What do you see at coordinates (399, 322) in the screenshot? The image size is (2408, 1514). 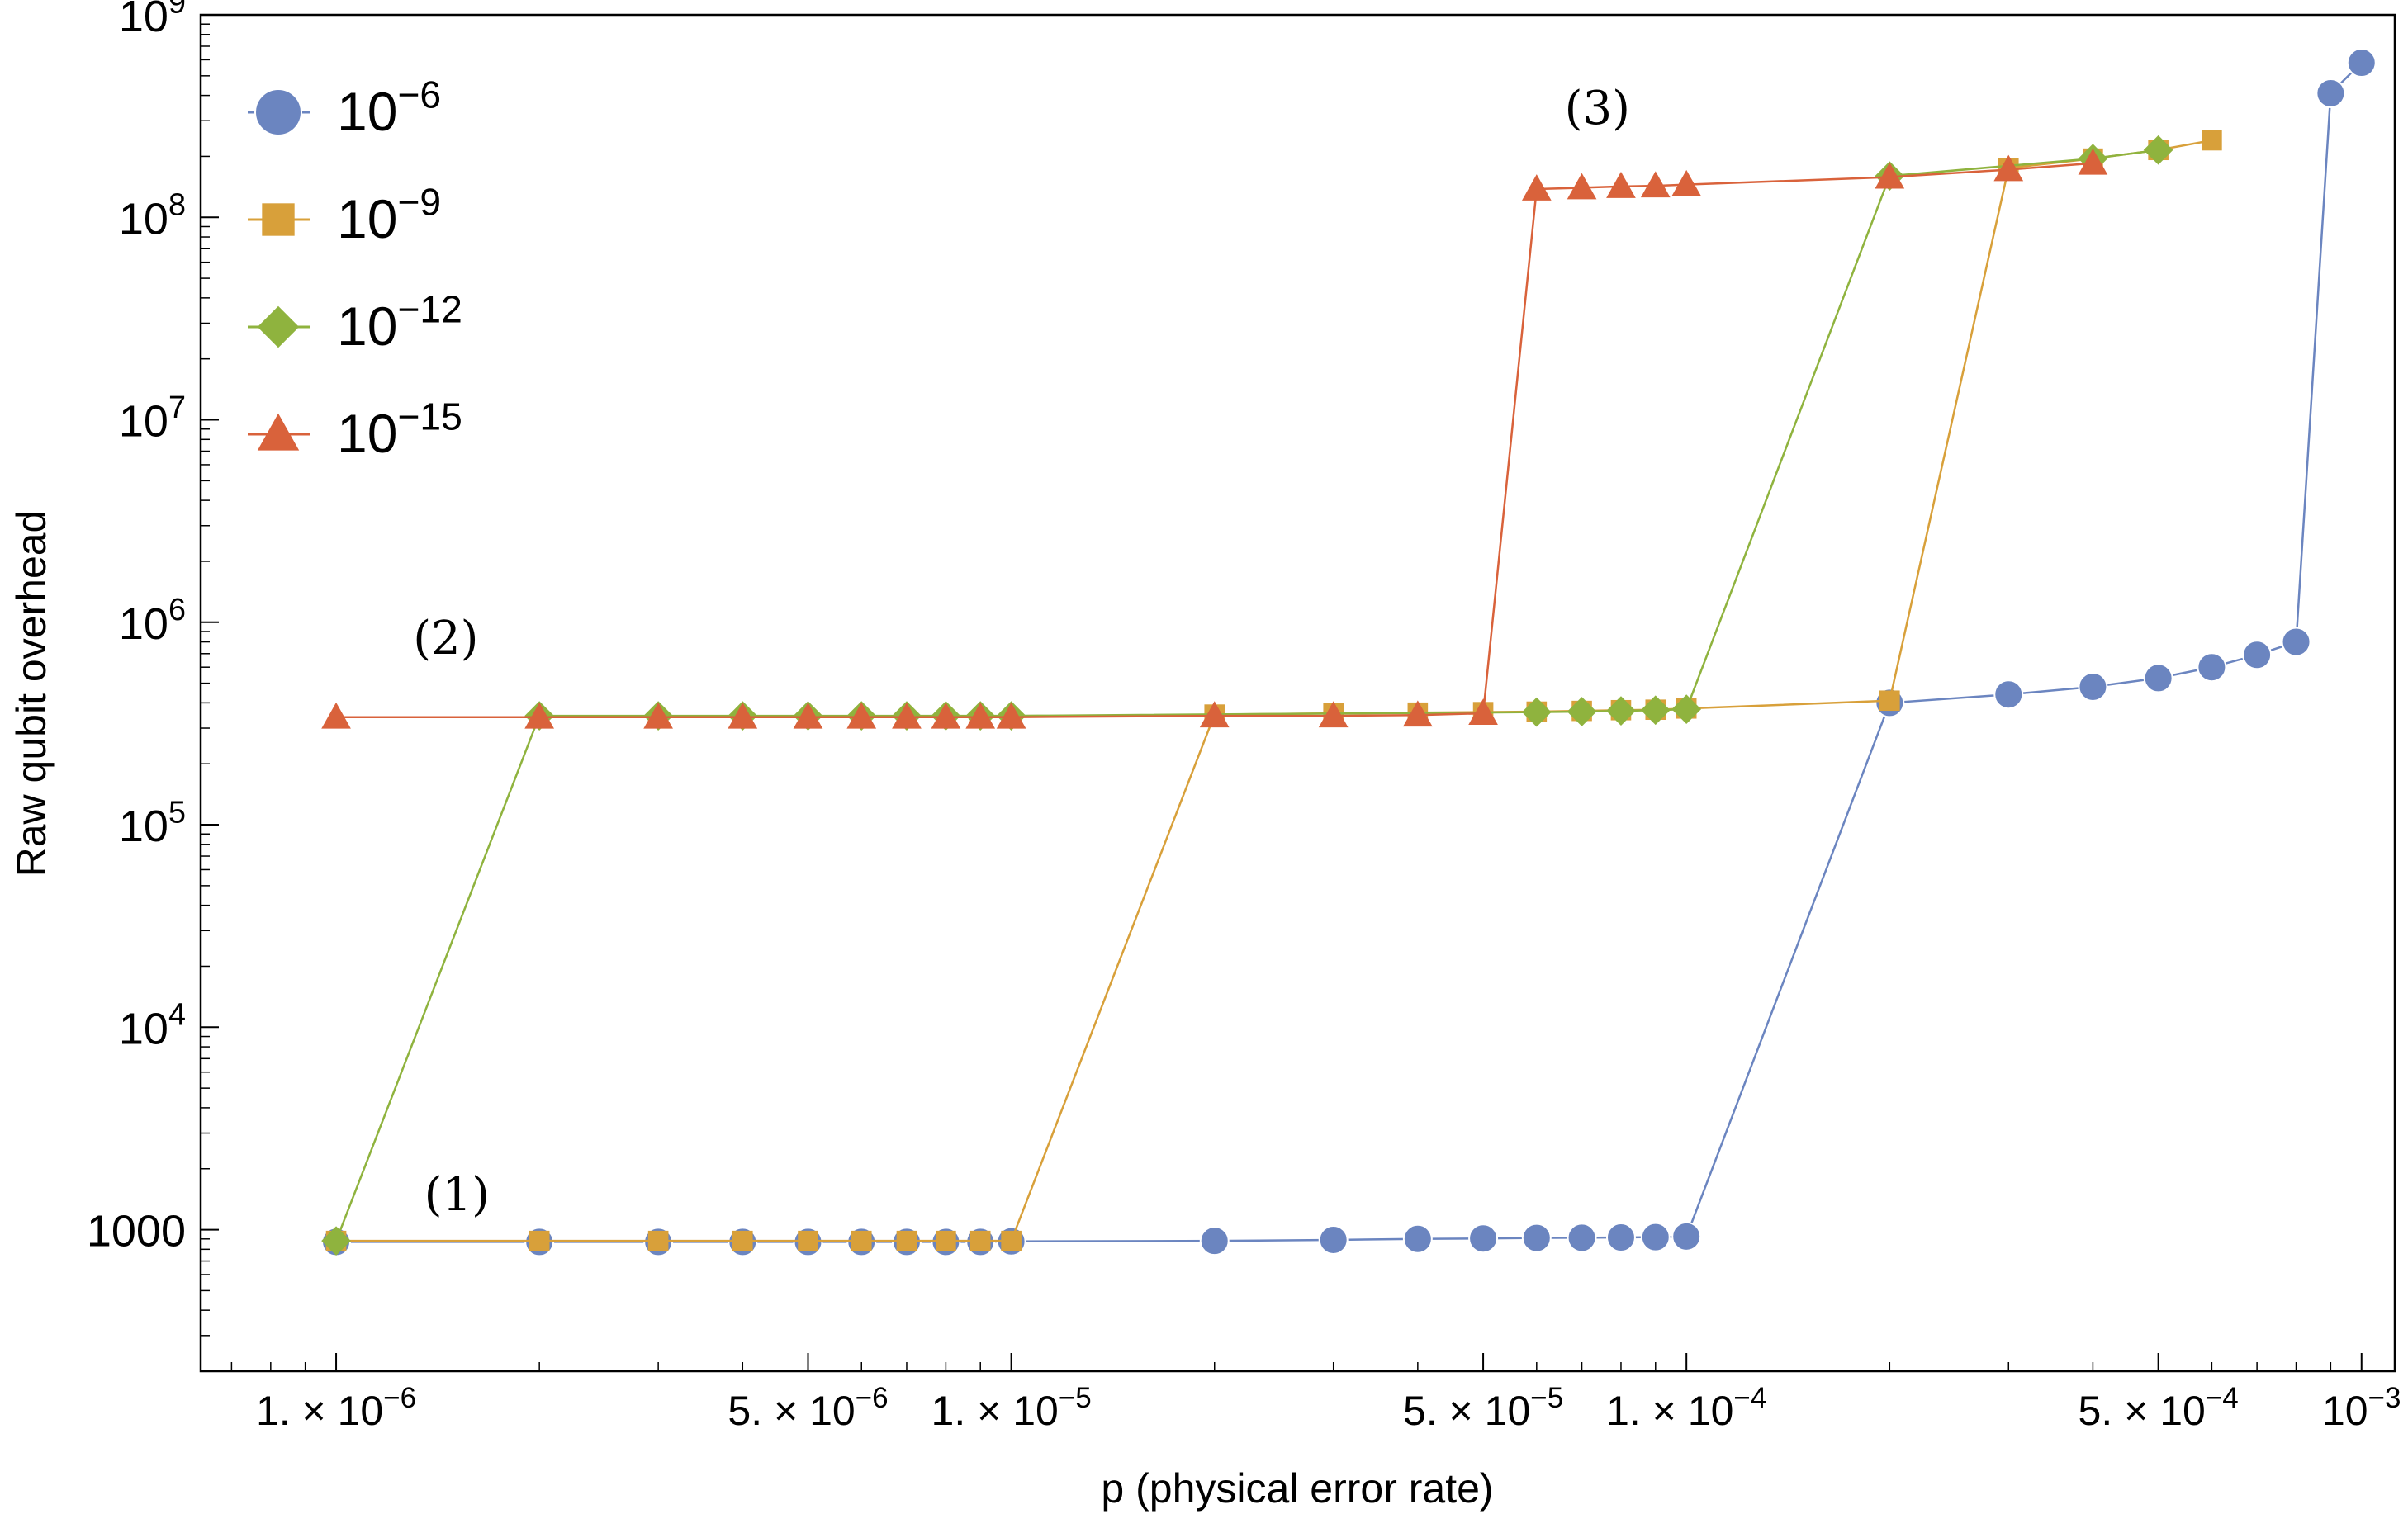 I see `legend-label: 10−12` at bounding box center [399, 322].